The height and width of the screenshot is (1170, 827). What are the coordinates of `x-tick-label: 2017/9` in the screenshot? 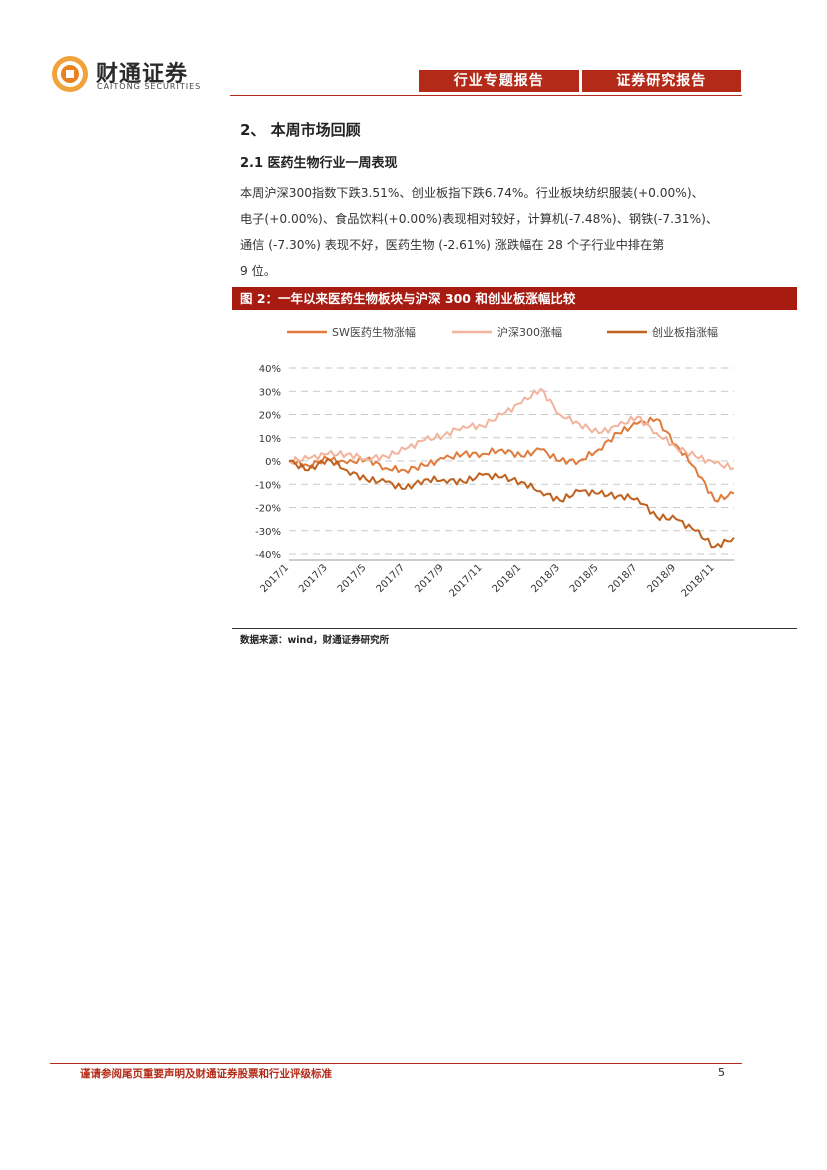 It's located at (429, 578).